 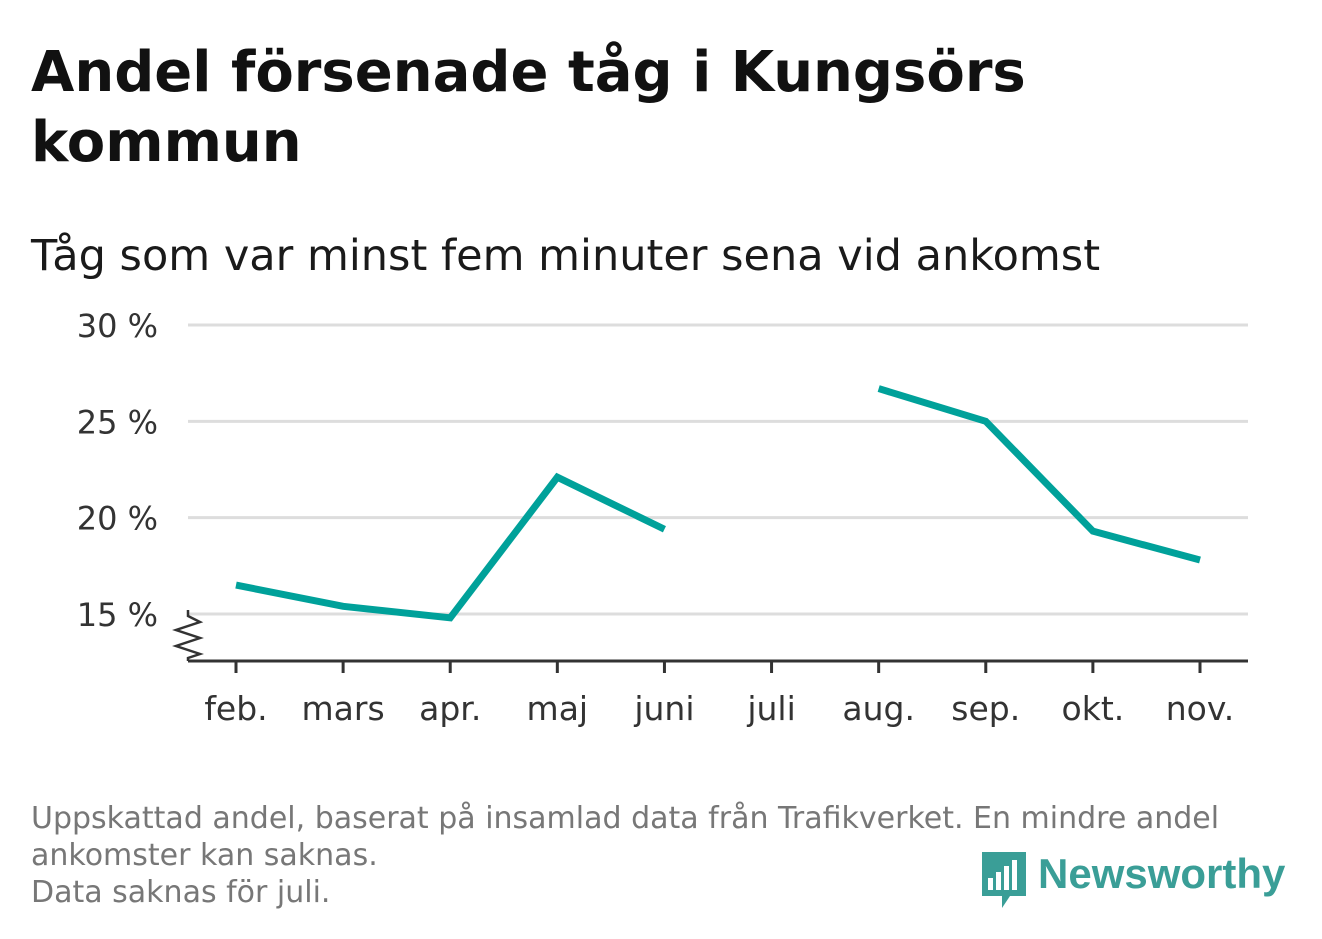 I want to click on newsworthy-bar-chart-icon, so click(x=1004, y=880).